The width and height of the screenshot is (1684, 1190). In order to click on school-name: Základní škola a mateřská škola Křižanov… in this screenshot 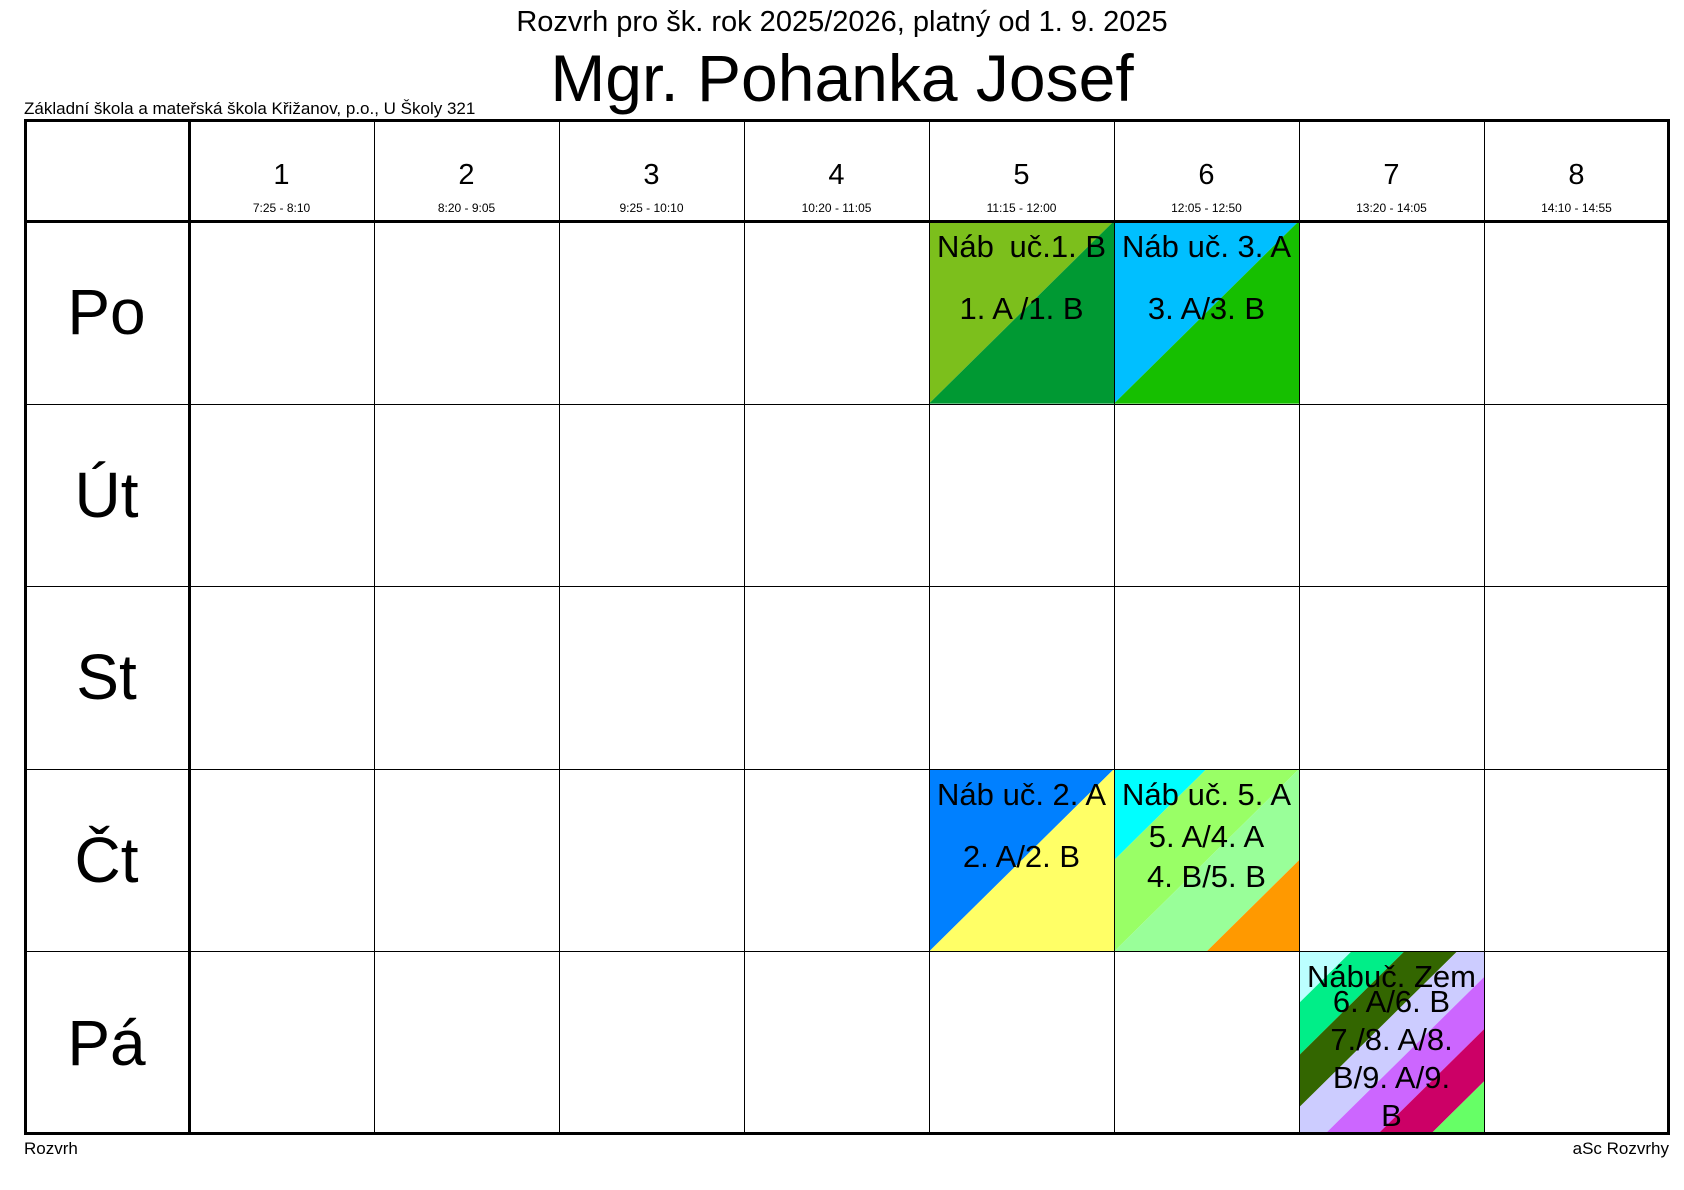, I will do `click(250, 108)`.